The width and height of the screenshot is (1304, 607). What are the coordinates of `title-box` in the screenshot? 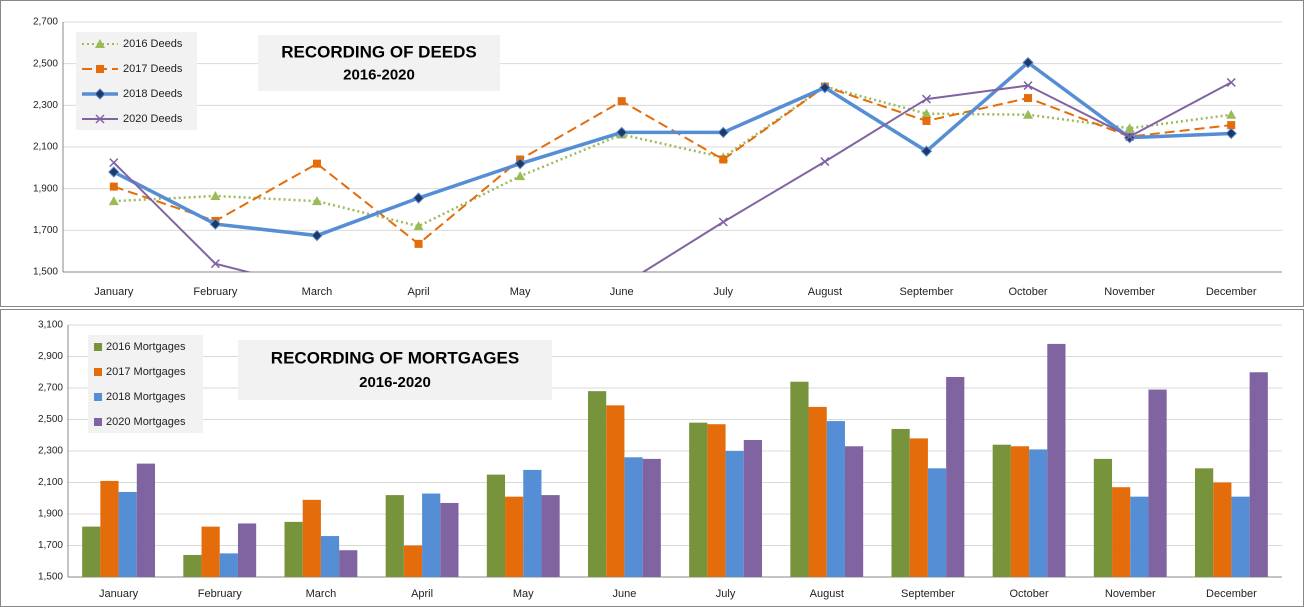 It's located at (395, 370).